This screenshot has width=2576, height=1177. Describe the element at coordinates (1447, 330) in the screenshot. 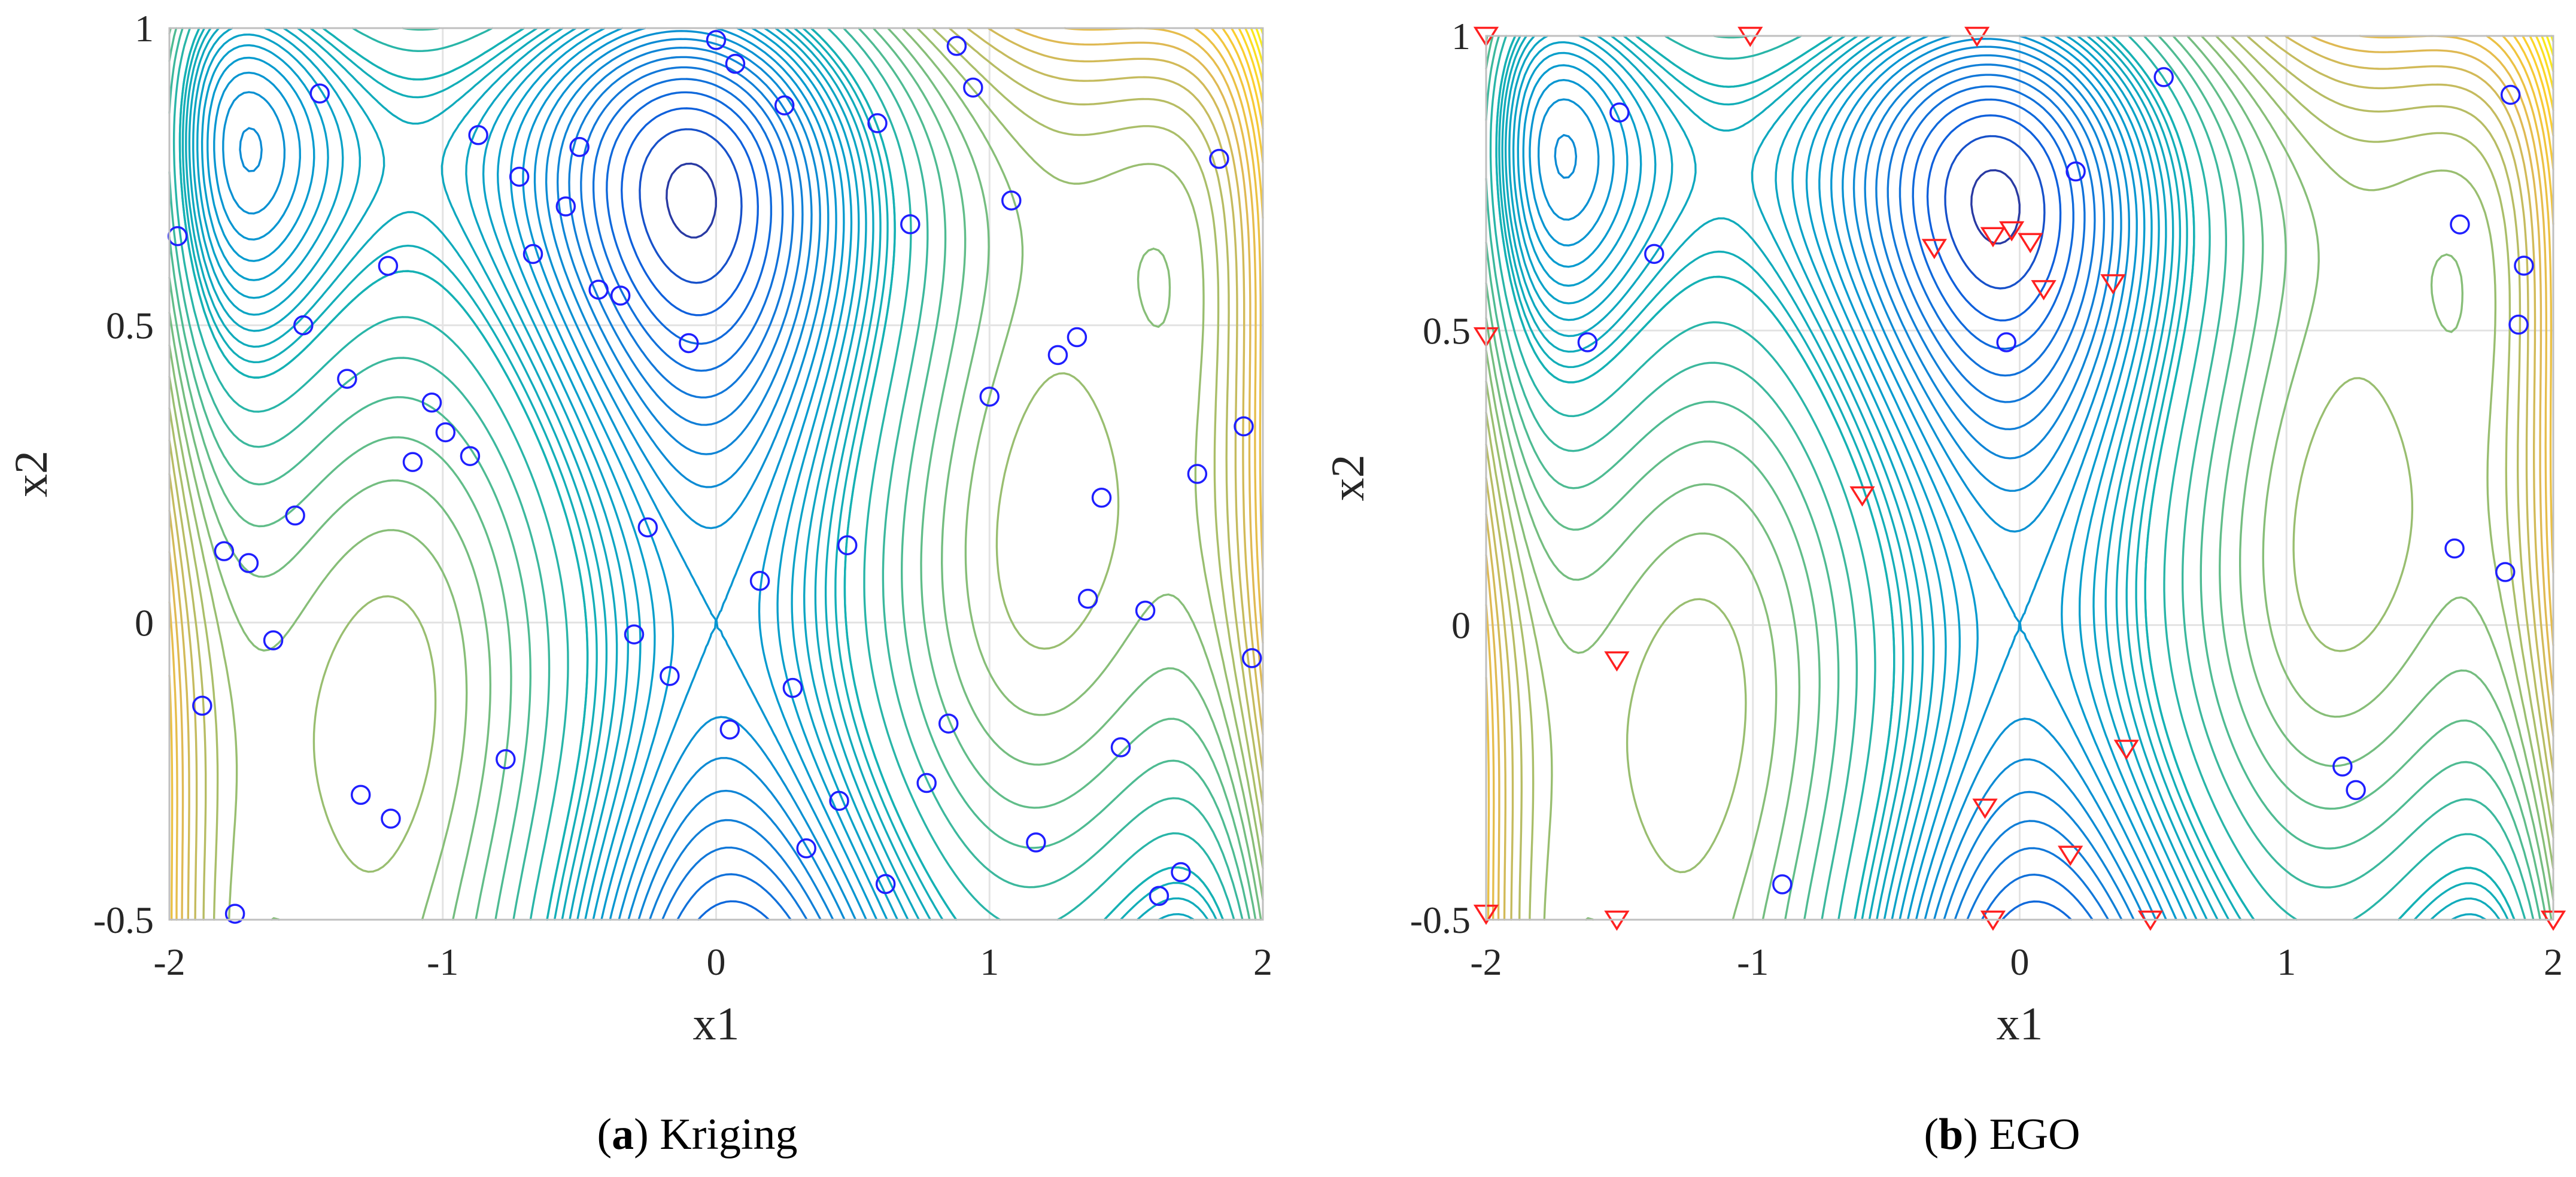

I see `y-tick-label: 0.5` at that location.